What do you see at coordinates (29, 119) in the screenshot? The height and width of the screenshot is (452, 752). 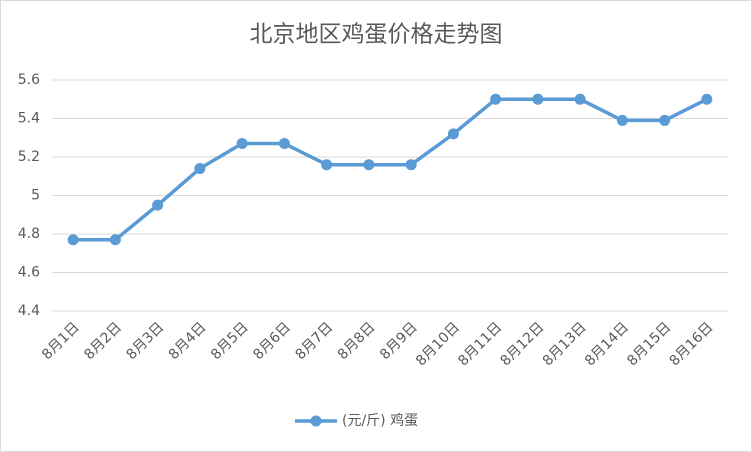 I see `y-tick-label: 5.4` at bounding box center [29, 119].